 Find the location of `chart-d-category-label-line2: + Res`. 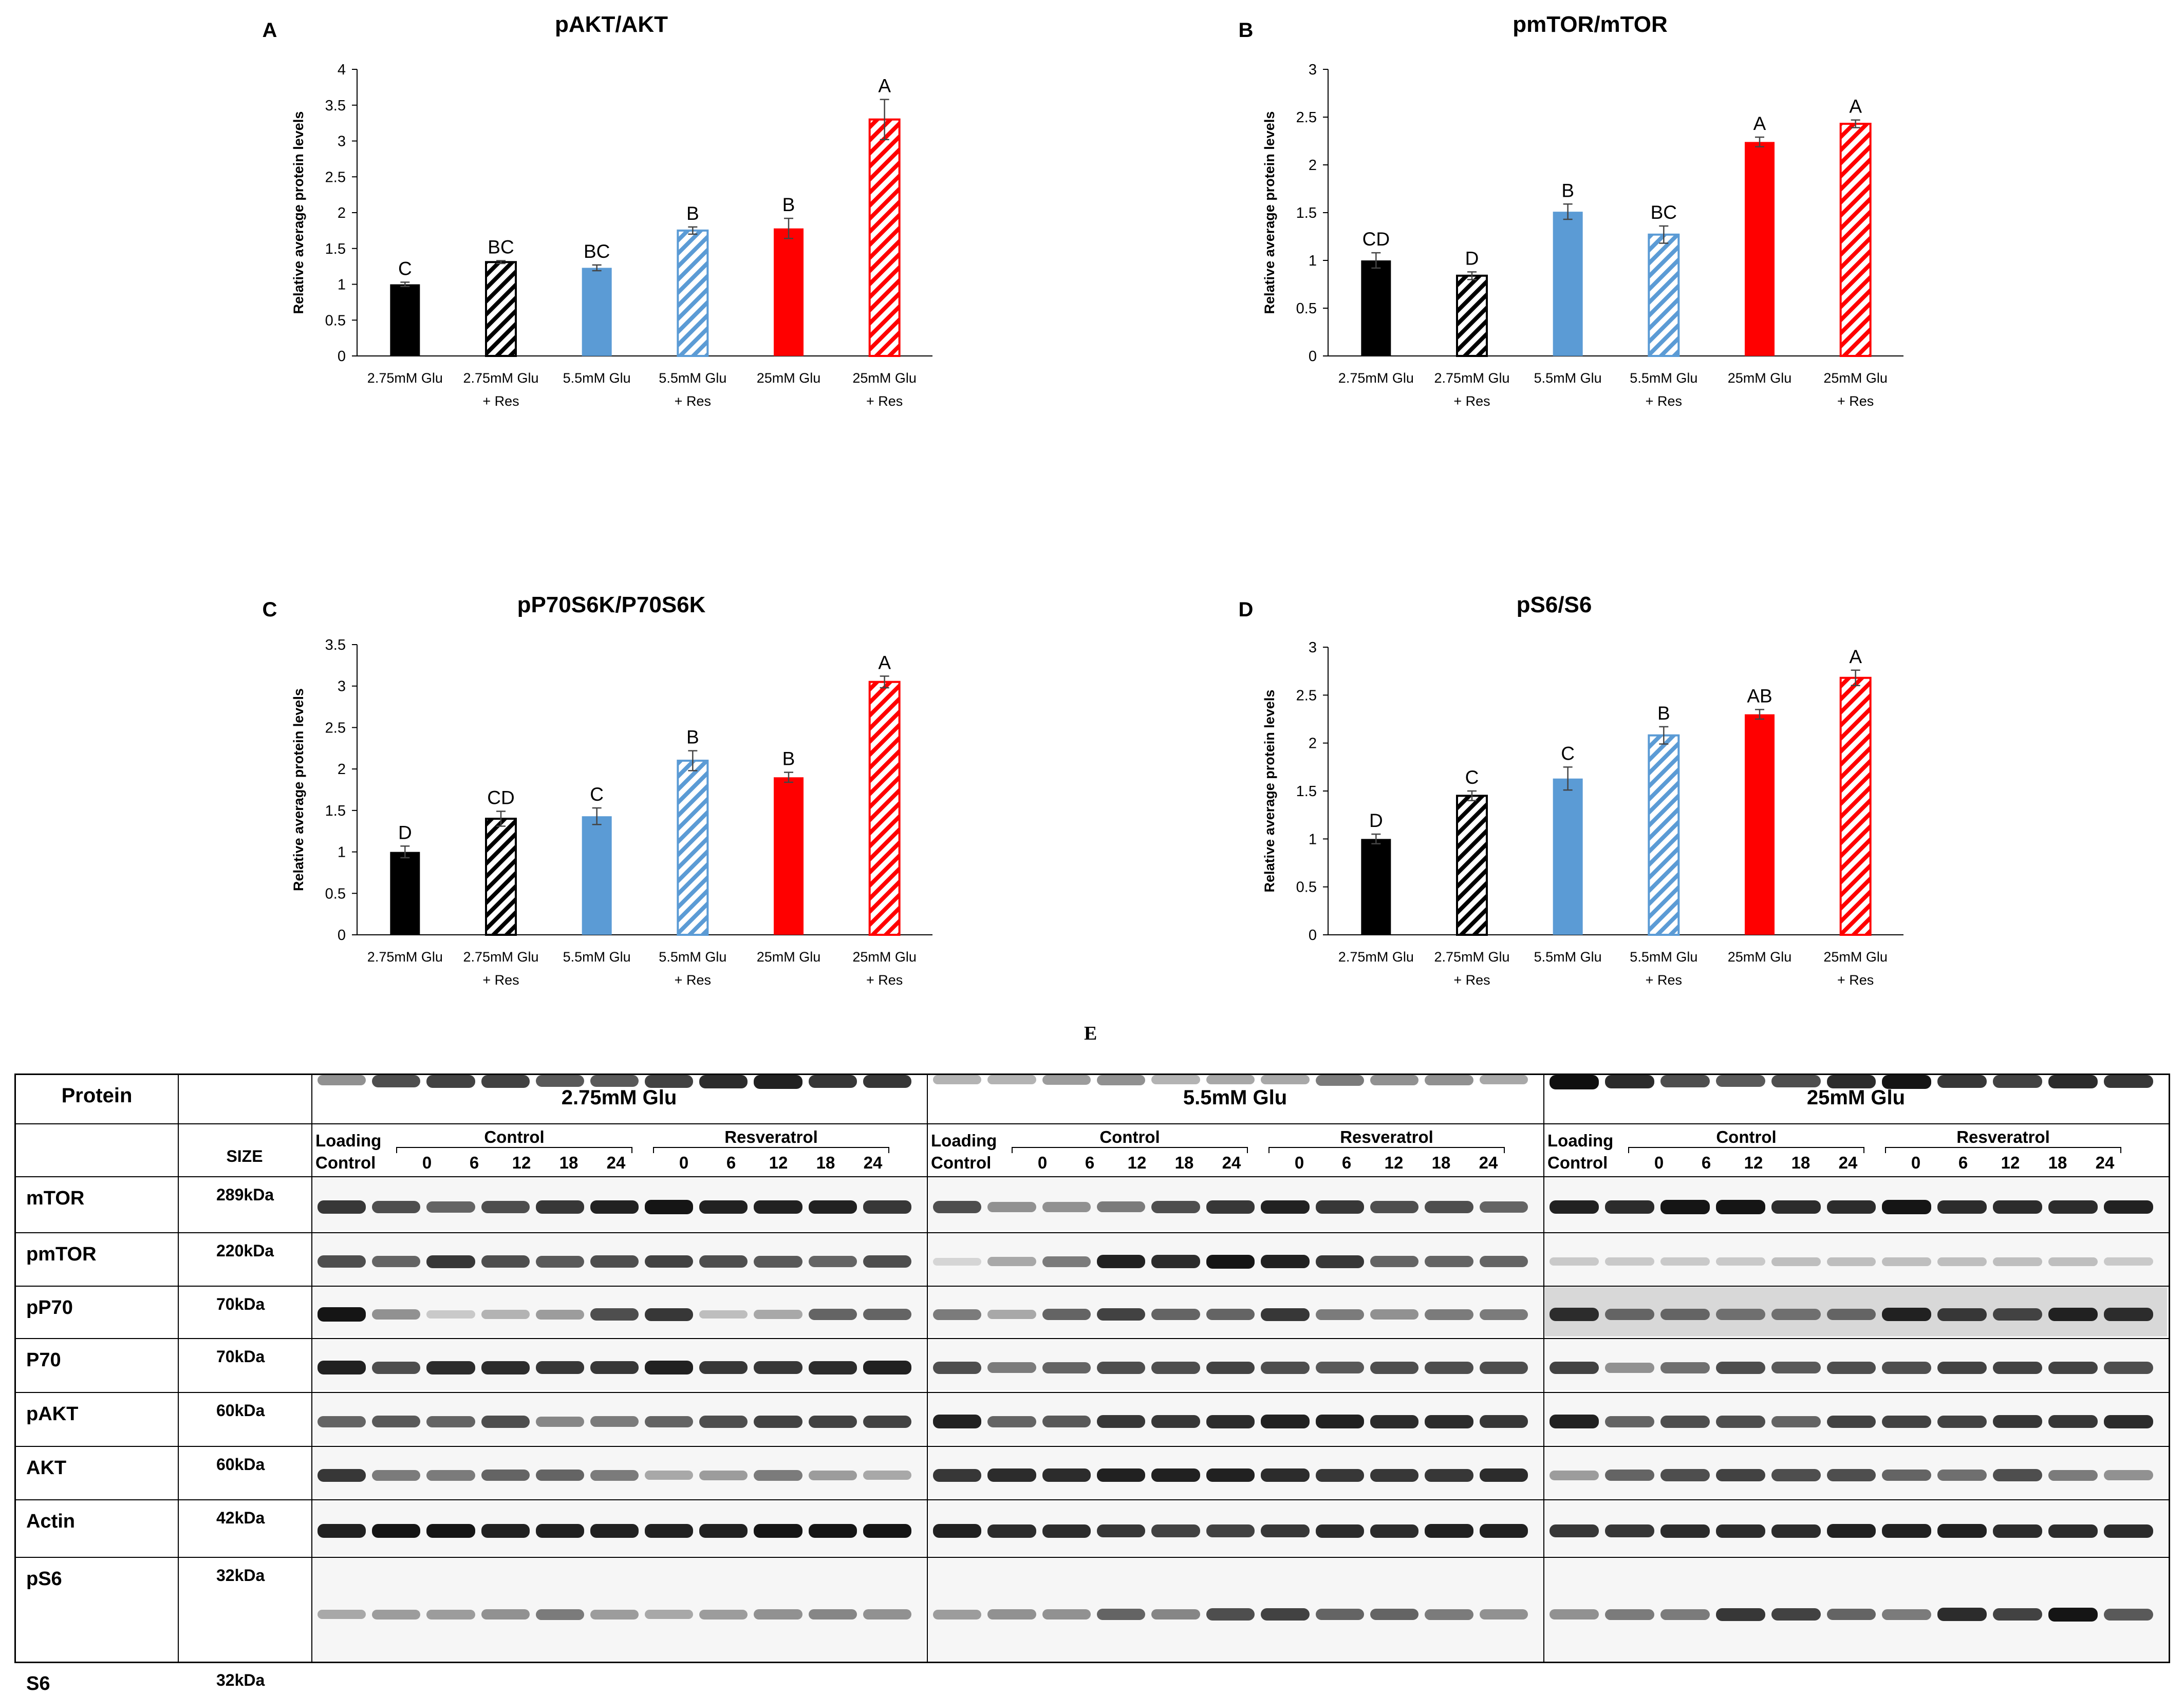

chart-d-category-label-line2: + Res is located at coordinates (1855, 980).